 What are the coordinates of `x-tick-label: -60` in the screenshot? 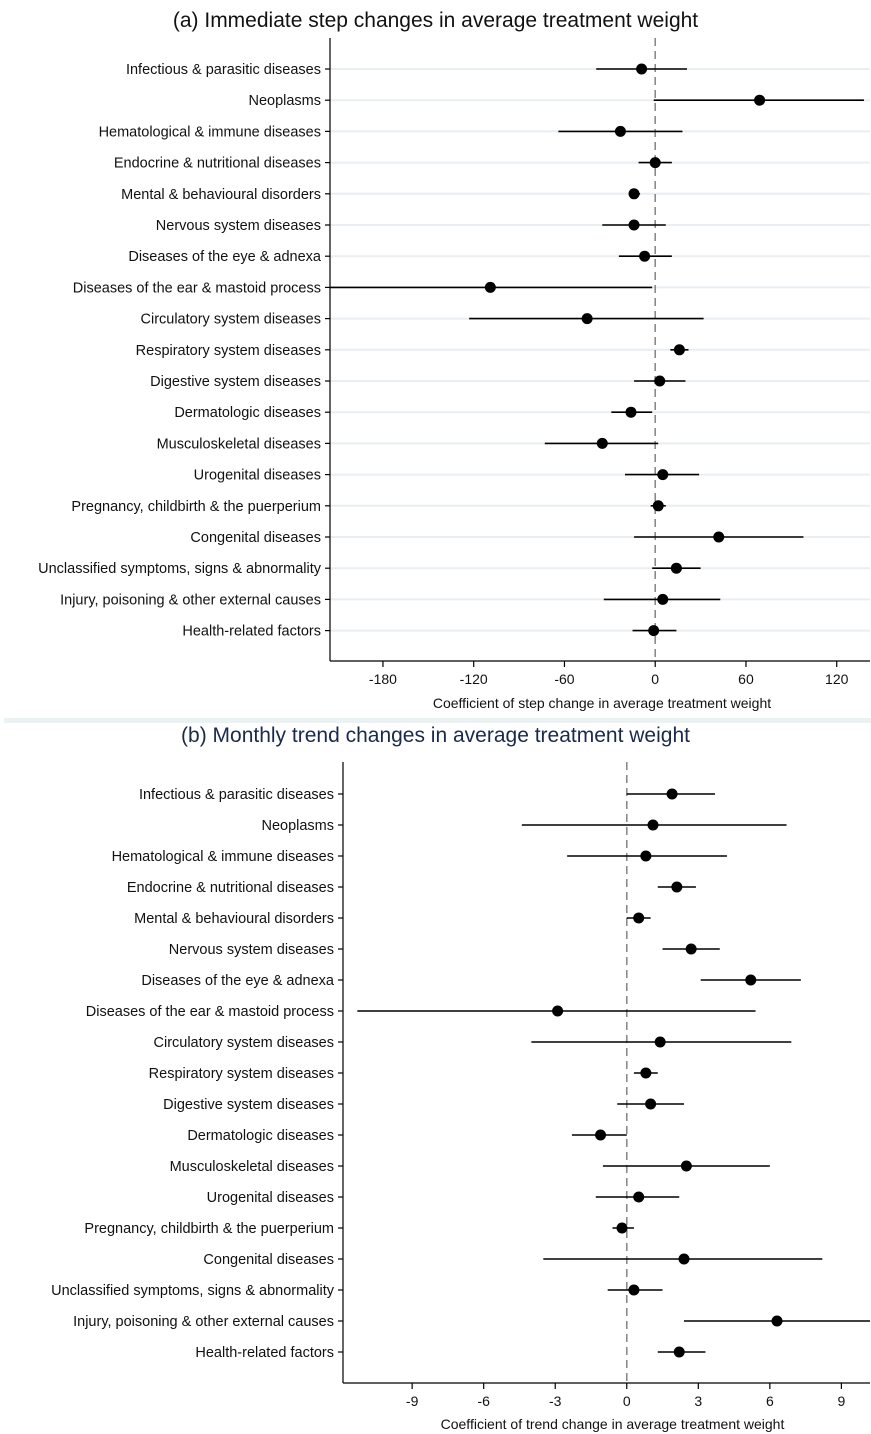 It's located at (564, 679).